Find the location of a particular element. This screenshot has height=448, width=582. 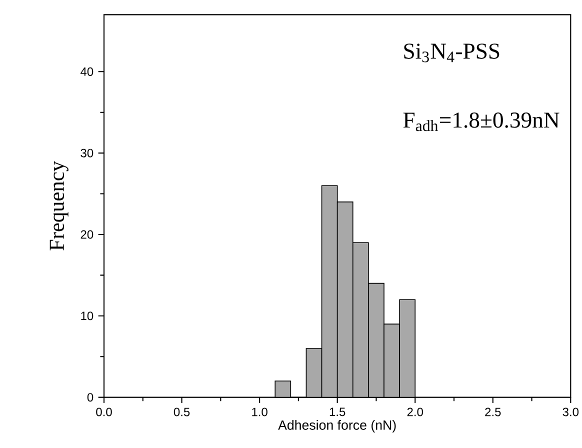

annotation: Si$_{3}$N$_{4}$-PSS is located at coordinates (452, 53).